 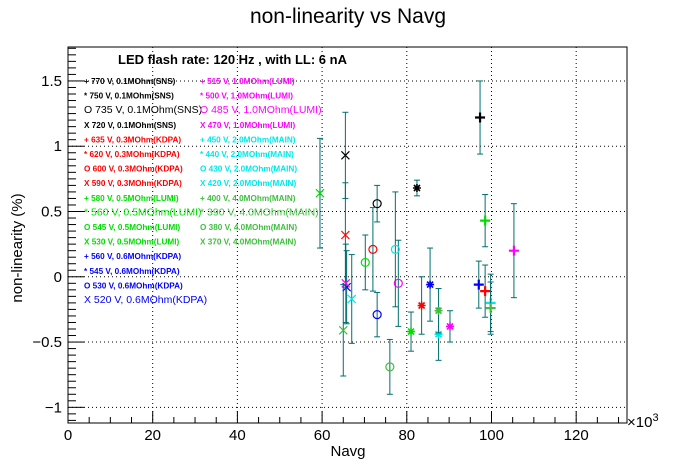 What do you see at coordinates (130, 81) in the screenshot?
I see `legend-entry: + 770 V, 0.1MOhm(SNS)` at bounding box center [130, 81].